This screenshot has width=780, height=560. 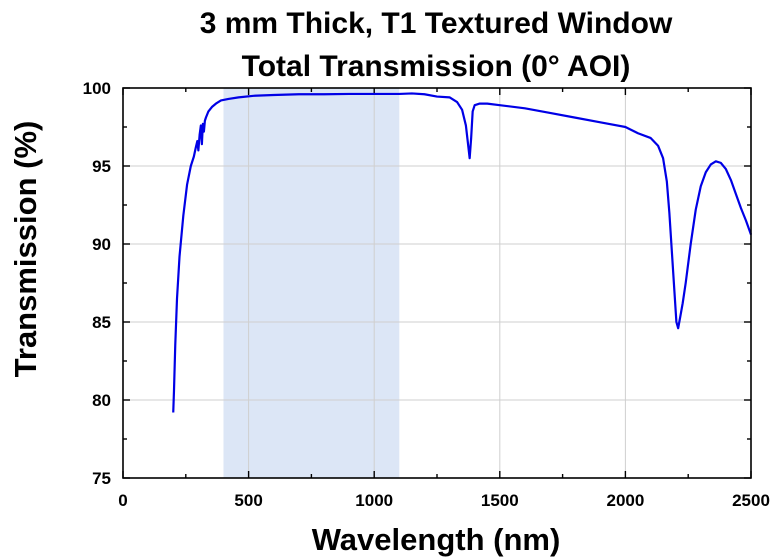 What do you see at coordinates (97, 283) in the screenshot?
I see `y-tick-labels: 75 80 85 90 95 100` at bounding box center [97, 283].